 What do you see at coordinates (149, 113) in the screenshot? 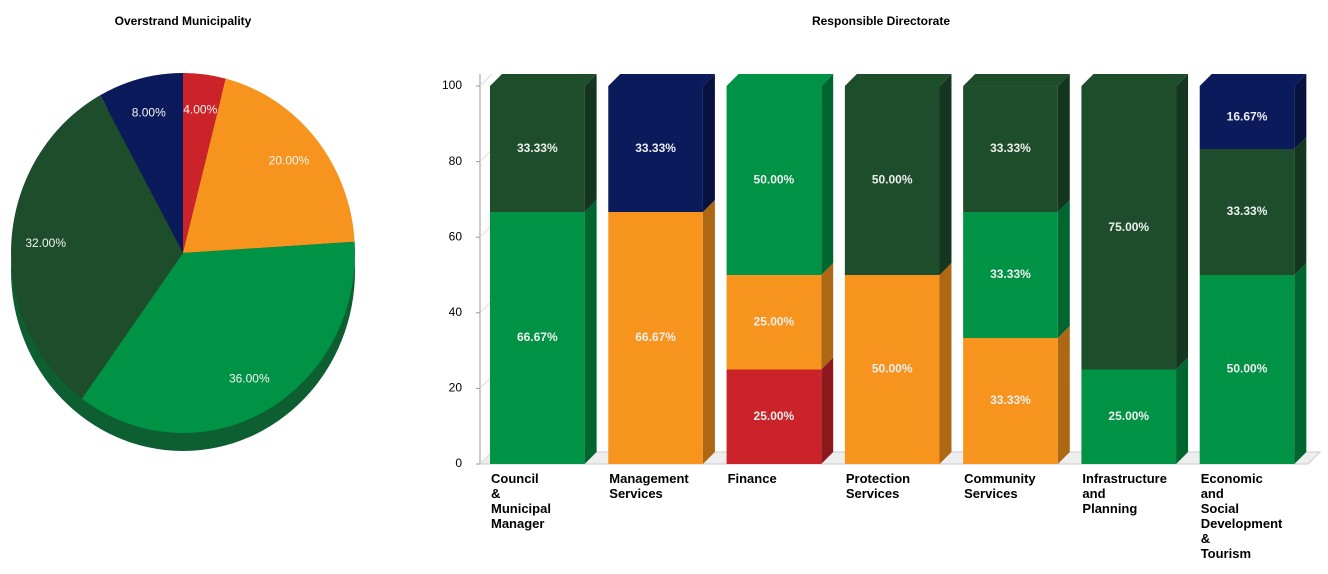
I see `slice-label: 8.00%` at bounding box center [149, 113].